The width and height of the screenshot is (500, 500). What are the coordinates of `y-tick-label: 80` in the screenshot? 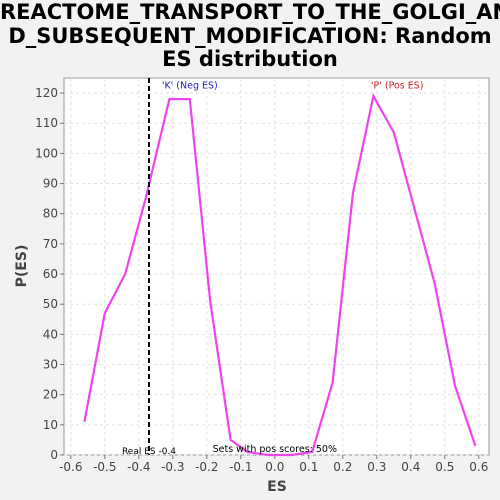 It's located at (50, 214).